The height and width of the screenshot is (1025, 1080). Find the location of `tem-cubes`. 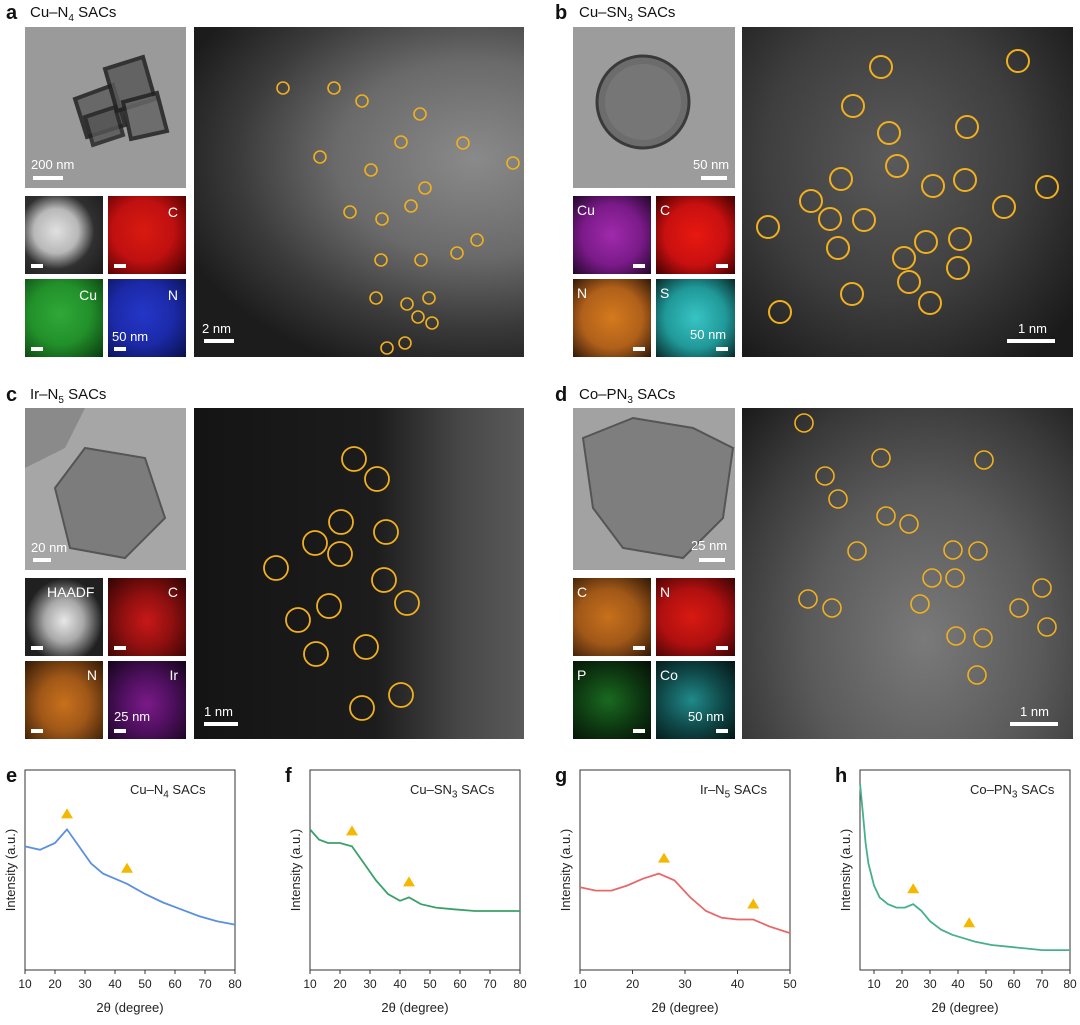

tem-cubes is located at coordinates (121, 101).